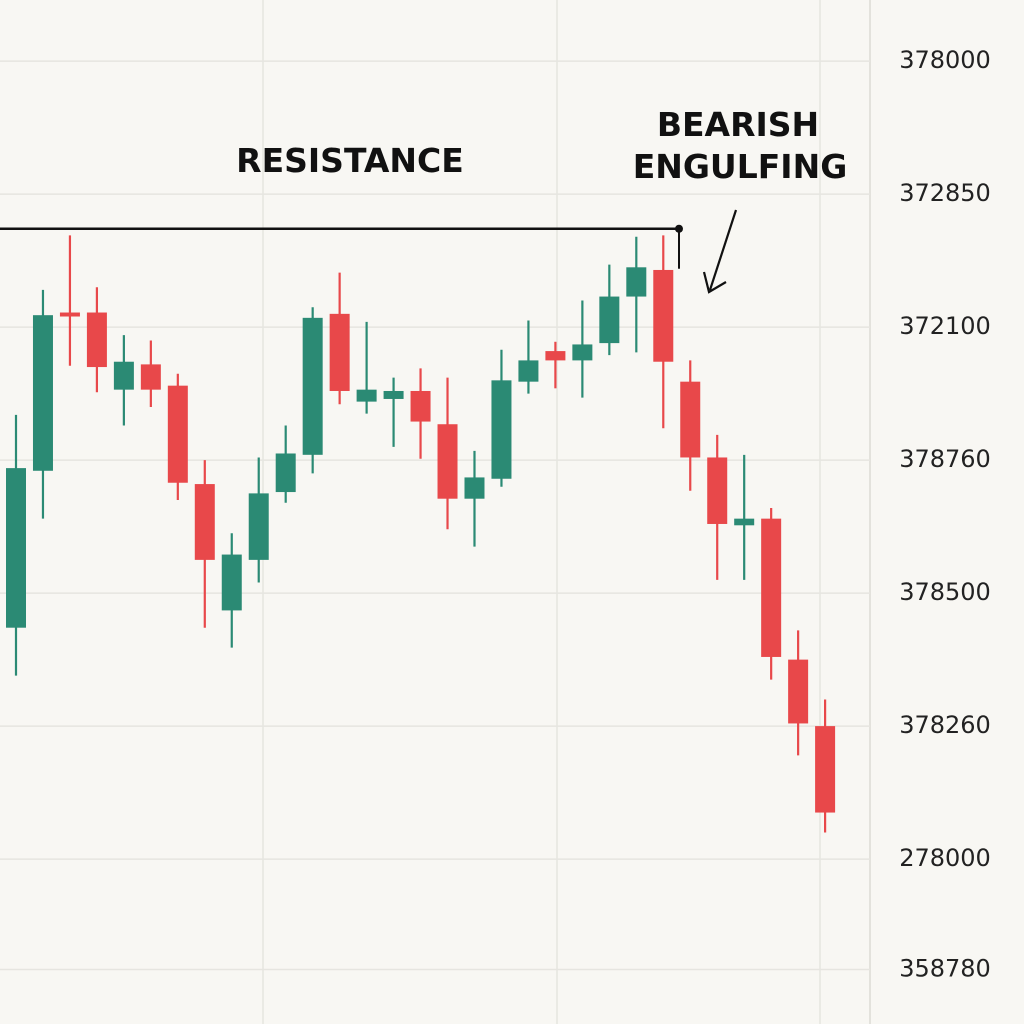 The width and height of the screenshot is (1024, 1024). What do you see at coordinates (945, 725) in the screenshot?
I see `y-tick-label: 378260` at bounding box center [945, 725].